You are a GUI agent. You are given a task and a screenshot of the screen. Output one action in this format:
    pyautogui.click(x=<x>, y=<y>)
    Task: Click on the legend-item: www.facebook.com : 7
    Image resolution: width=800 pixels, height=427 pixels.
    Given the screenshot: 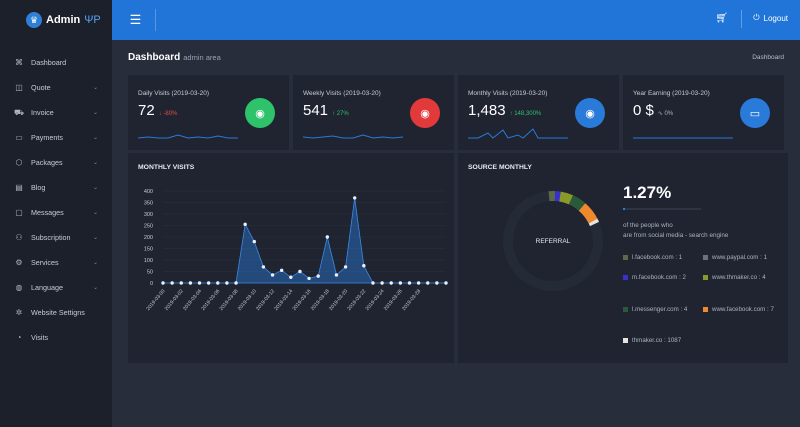 What is the action you would take?
    pyautogui.click(x=743, y=310)
    